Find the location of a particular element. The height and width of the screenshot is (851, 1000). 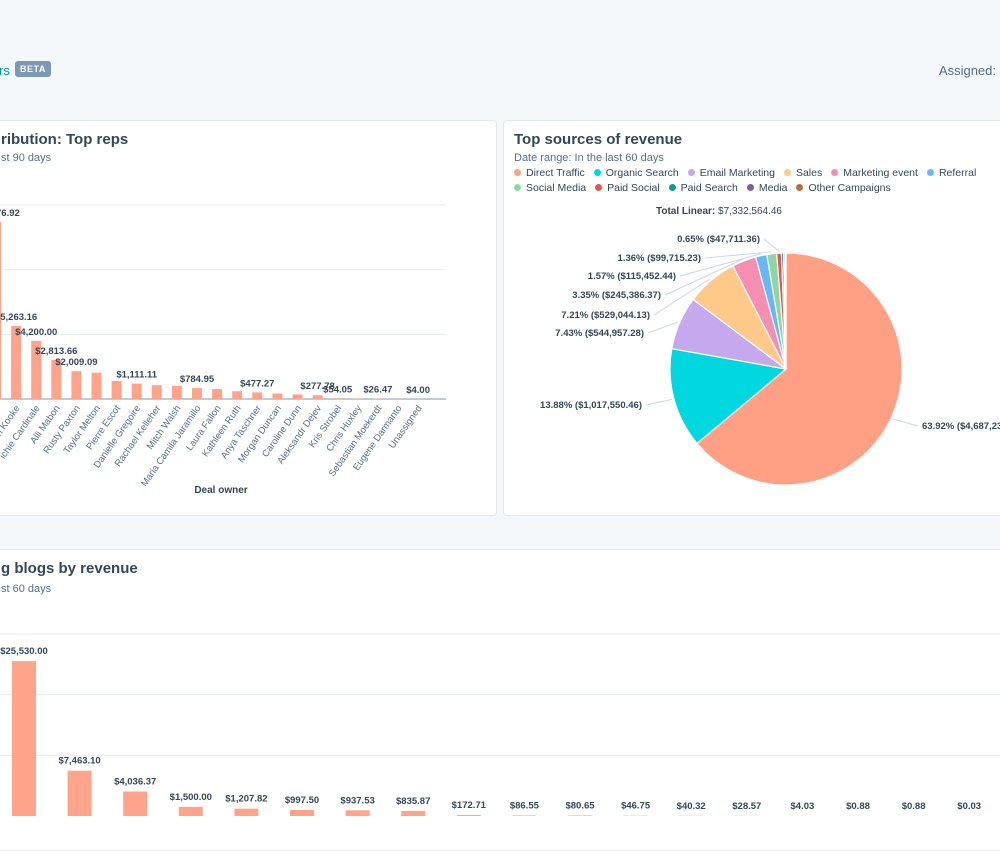

x-tick-label: n is located at coordinates (1, 408).